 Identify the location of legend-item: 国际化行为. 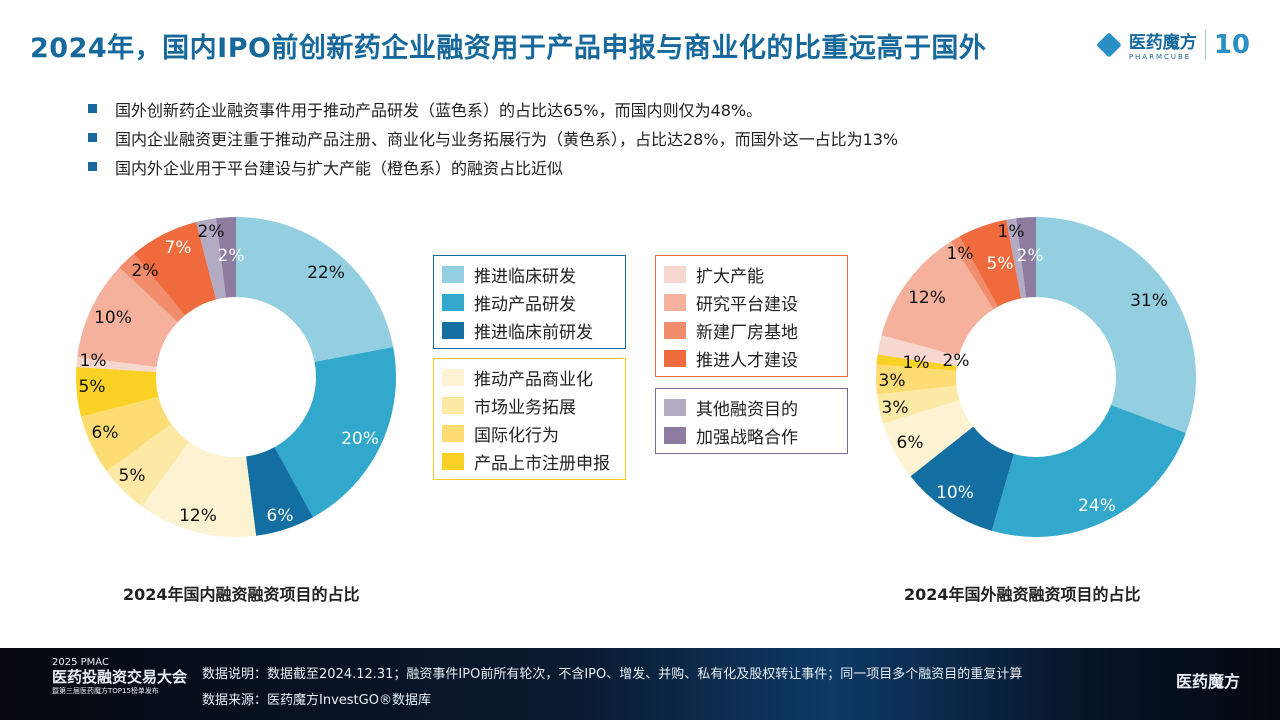
(529, 433).